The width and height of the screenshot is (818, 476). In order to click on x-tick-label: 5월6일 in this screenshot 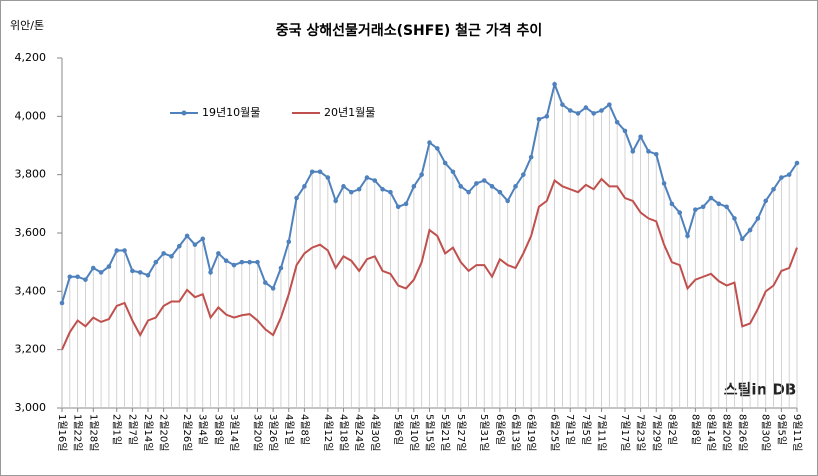, I will do `click(398, 429)`.